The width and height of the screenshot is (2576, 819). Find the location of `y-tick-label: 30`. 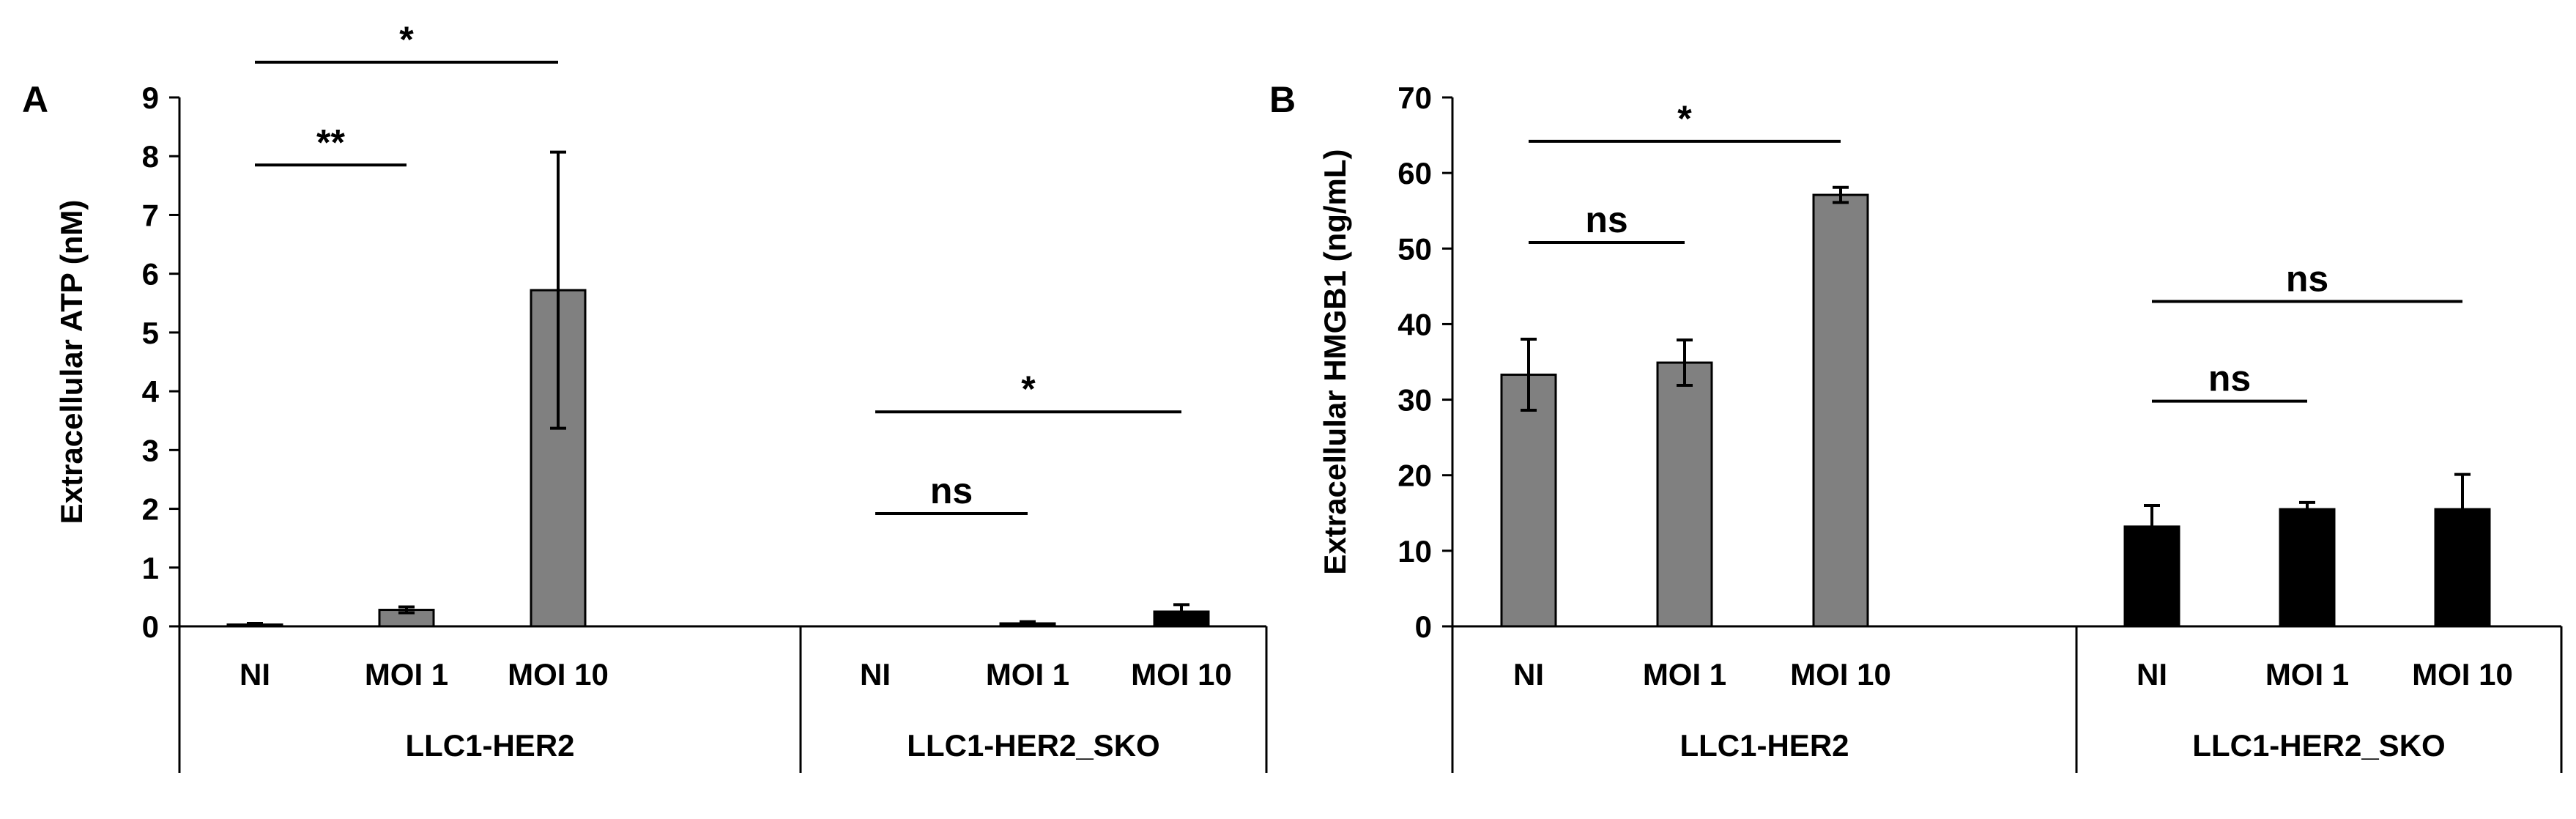

y-tick-label: 30 is located at coordinates (1415, 401).